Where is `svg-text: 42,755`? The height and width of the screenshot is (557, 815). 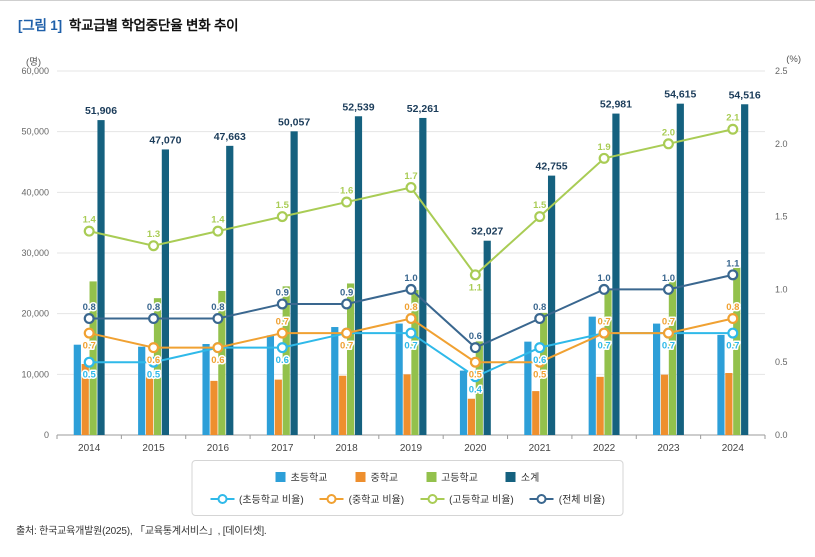 svg-text: 42,755 is located at coordinates (552, 167).